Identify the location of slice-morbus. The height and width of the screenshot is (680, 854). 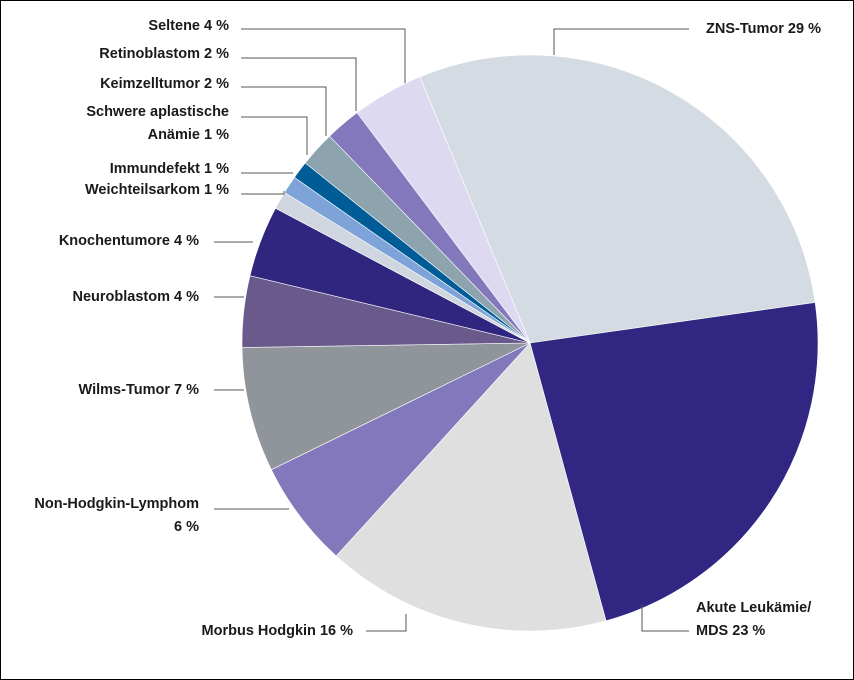
(471, 487).